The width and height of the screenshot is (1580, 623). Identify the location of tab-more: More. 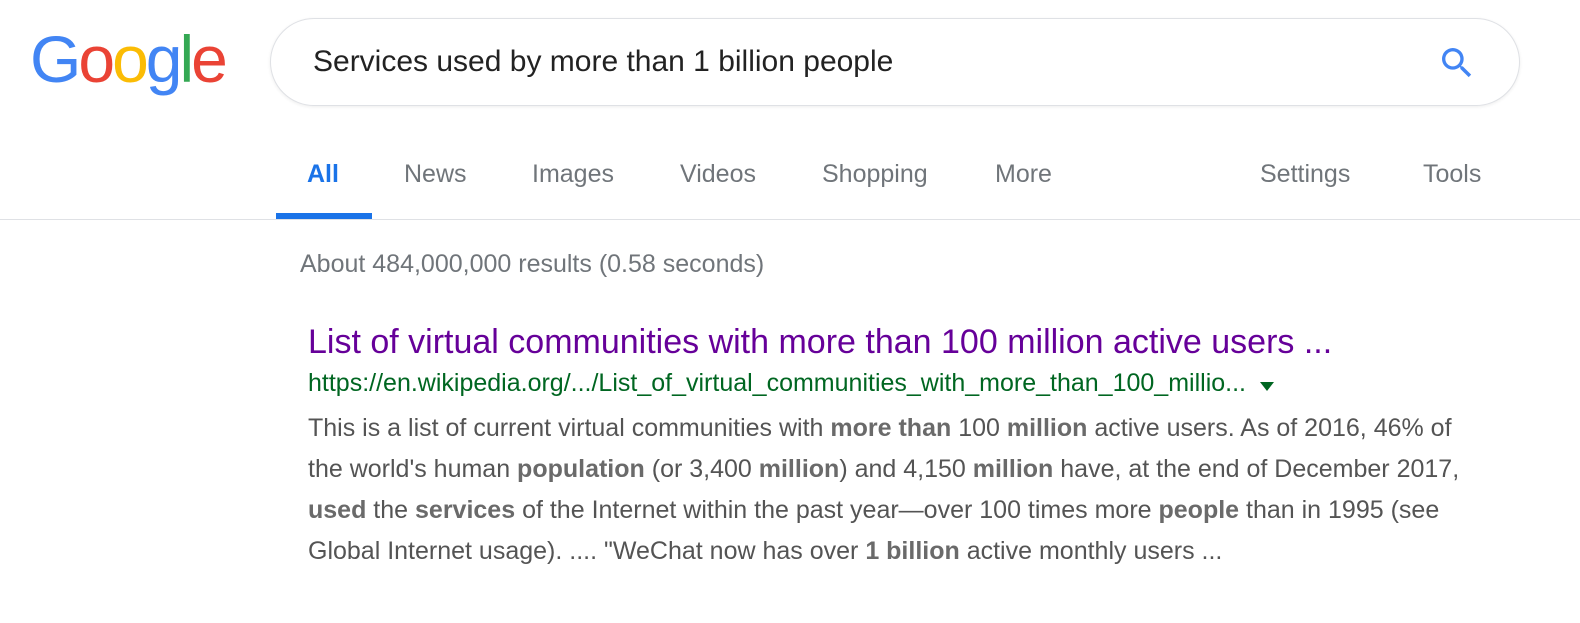
(1023, 174).